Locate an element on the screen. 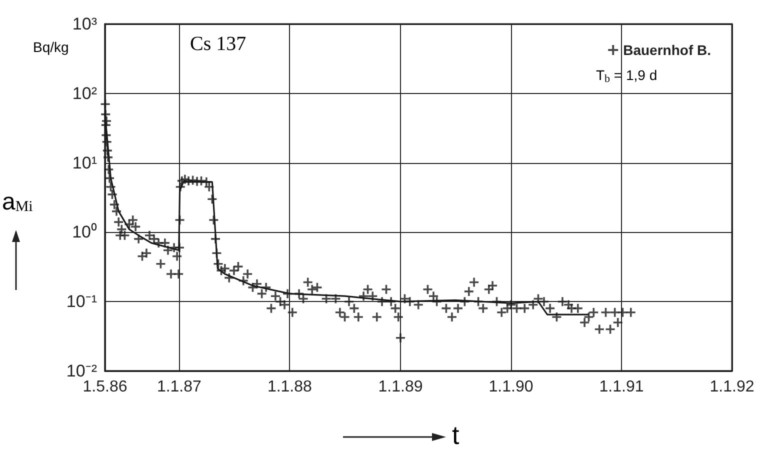 The width and height of the screenshot is (776, 452). y-tick-label: 10² is located at coordinates (85, 93).